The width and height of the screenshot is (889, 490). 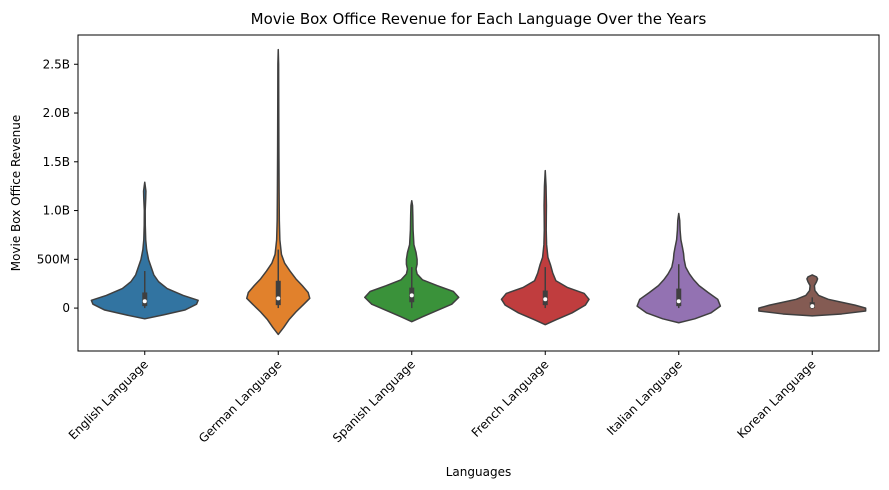 What do you see at coordinates (16, 193) in the screenshot?
I see `y-axis-label: Movie Box Office Revenue` at bounding box center [16, 193].